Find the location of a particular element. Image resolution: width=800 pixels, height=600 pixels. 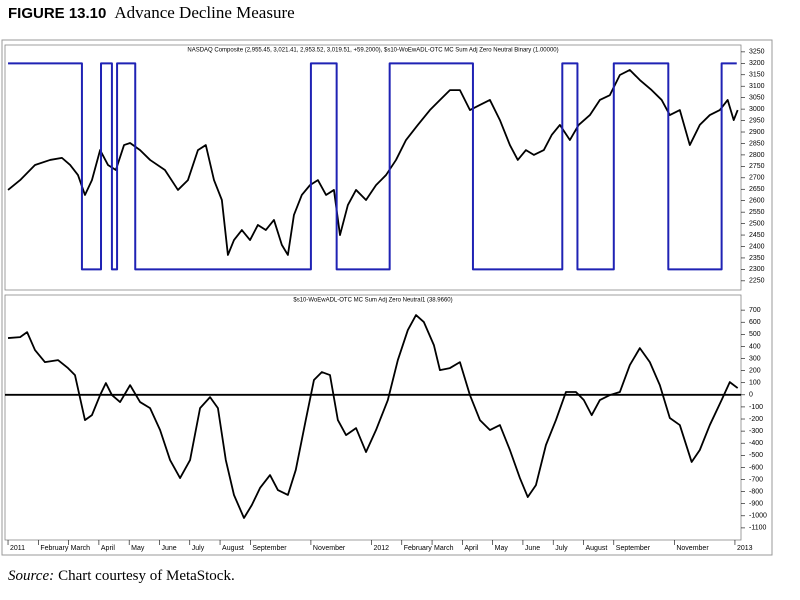

y-tick-label: -1100 is located at coordinates (757, 528).